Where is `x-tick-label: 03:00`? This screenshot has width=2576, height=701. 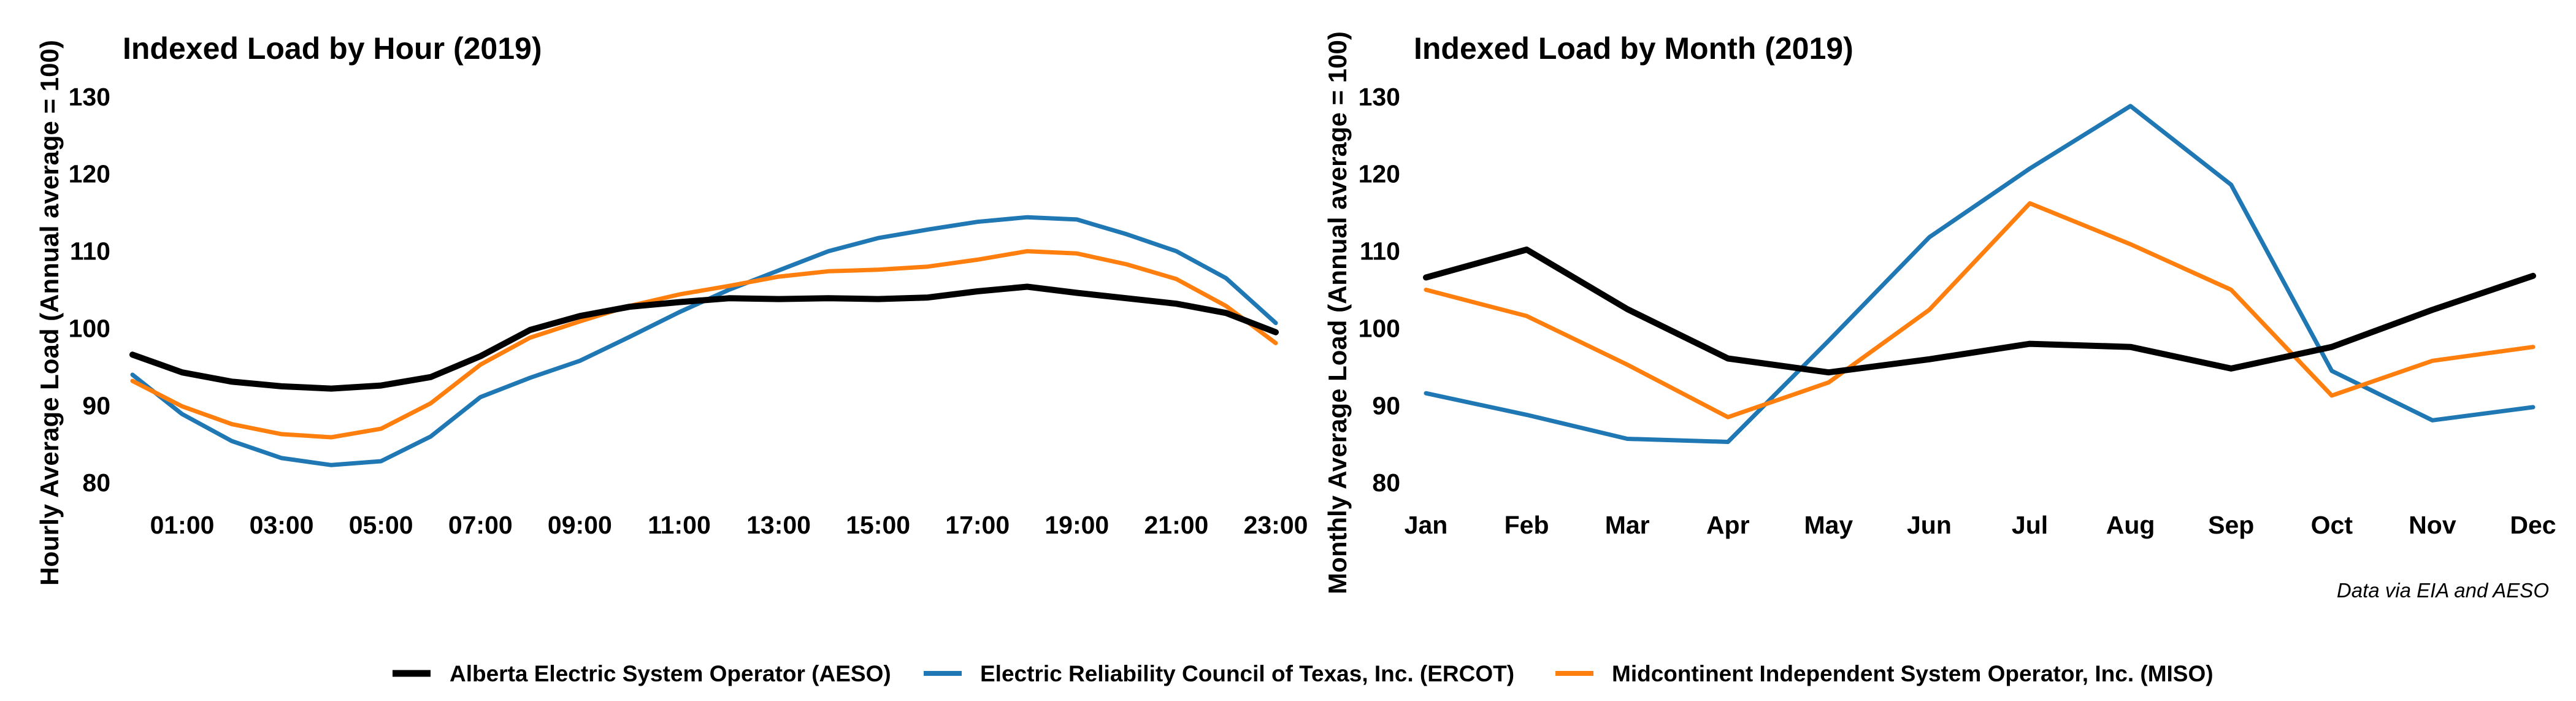 x-tick-label: 03:00 is located at coordinates (282, 525).